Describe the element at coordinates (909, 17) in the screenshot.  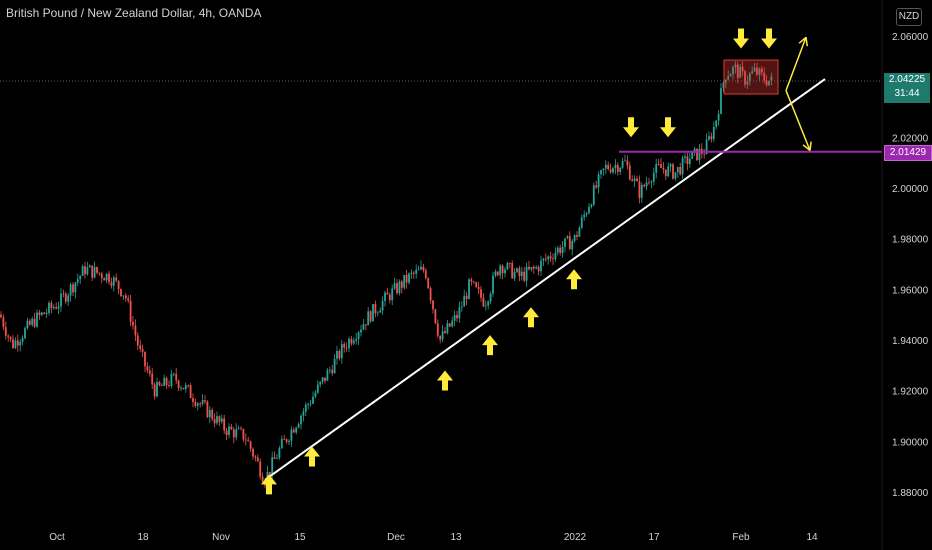
I see `currency-badge: NZD` at that location.